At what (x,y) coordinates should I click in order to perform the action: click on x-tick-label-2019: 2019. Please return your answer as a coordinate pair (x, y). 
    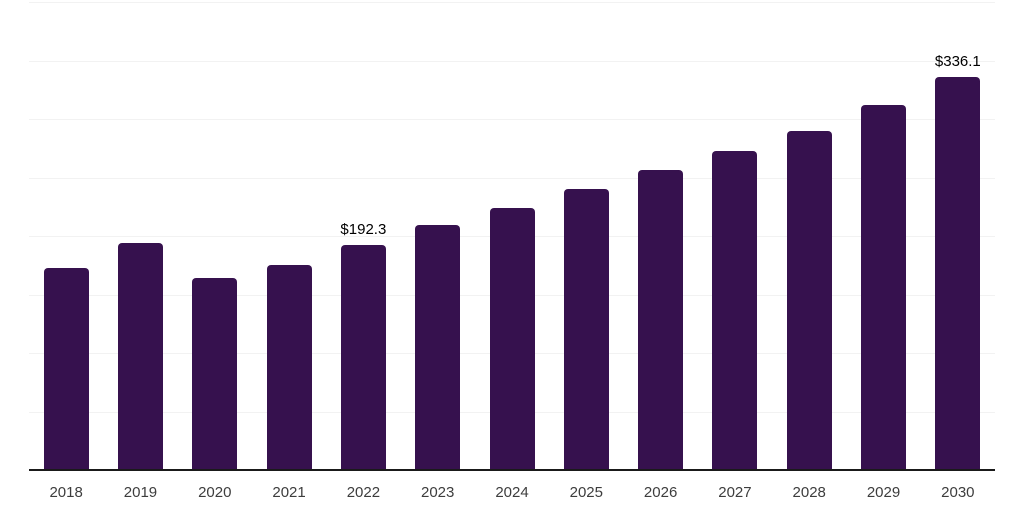
    Looking at the image, I should click on (140, 492).